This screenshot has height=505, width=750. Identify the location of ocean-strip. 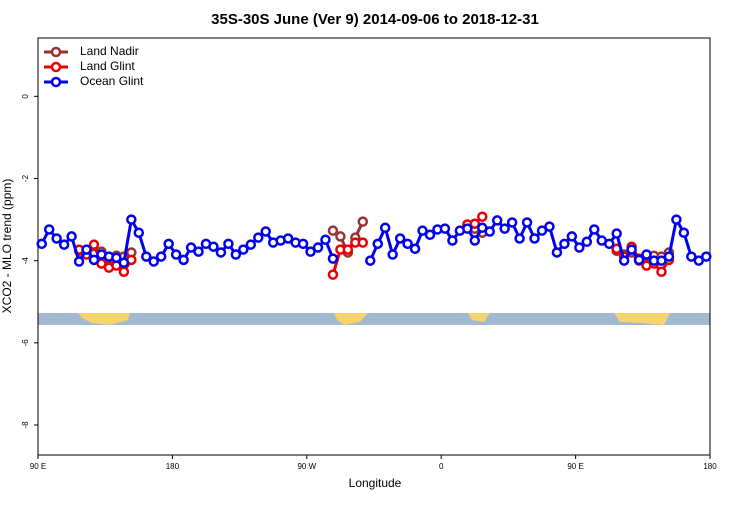
(374, 319).